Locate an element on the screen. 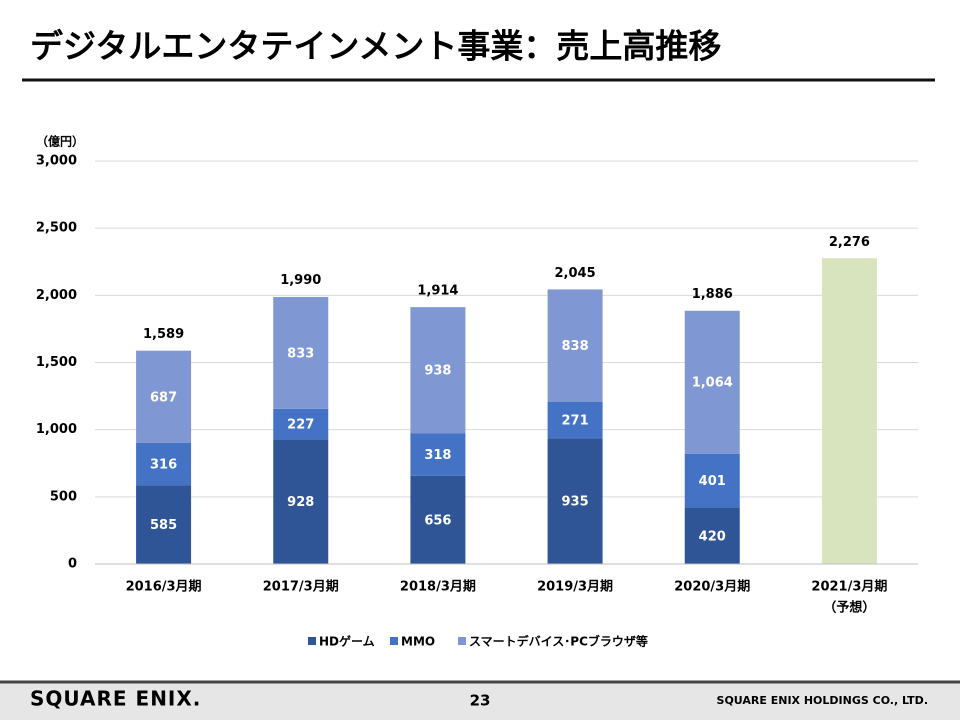  y-tick-label: 1,000 is located at coordinates (56, 429).